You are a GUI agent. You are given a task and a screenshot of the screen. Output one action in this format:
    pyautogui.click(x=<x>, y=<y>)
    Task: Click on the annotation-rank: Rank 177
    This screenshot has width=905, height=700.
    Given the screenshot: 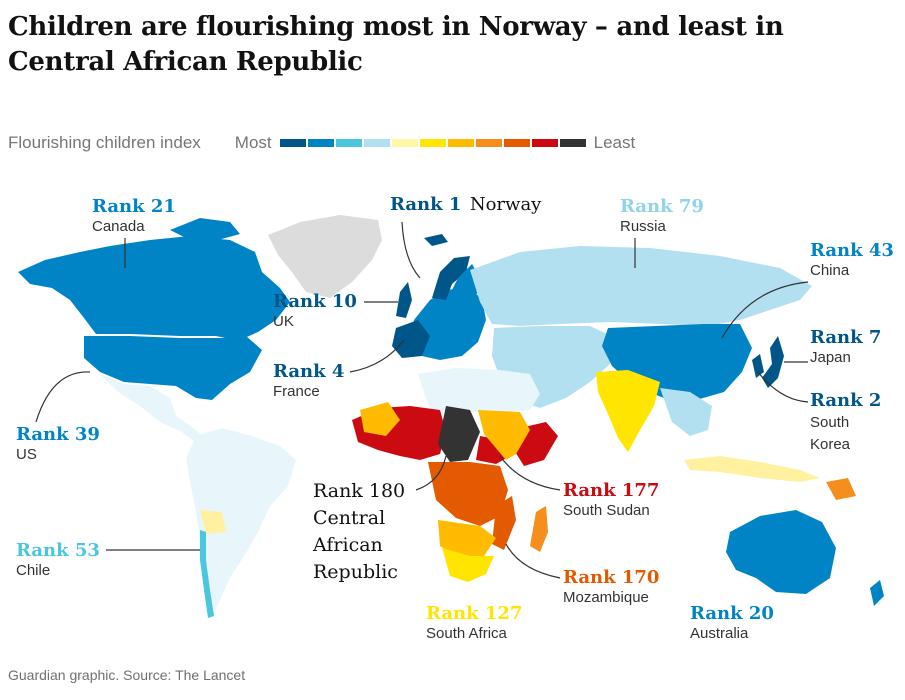 What is the action you would take?
    pyautogui.click(x=611, y=490)
    